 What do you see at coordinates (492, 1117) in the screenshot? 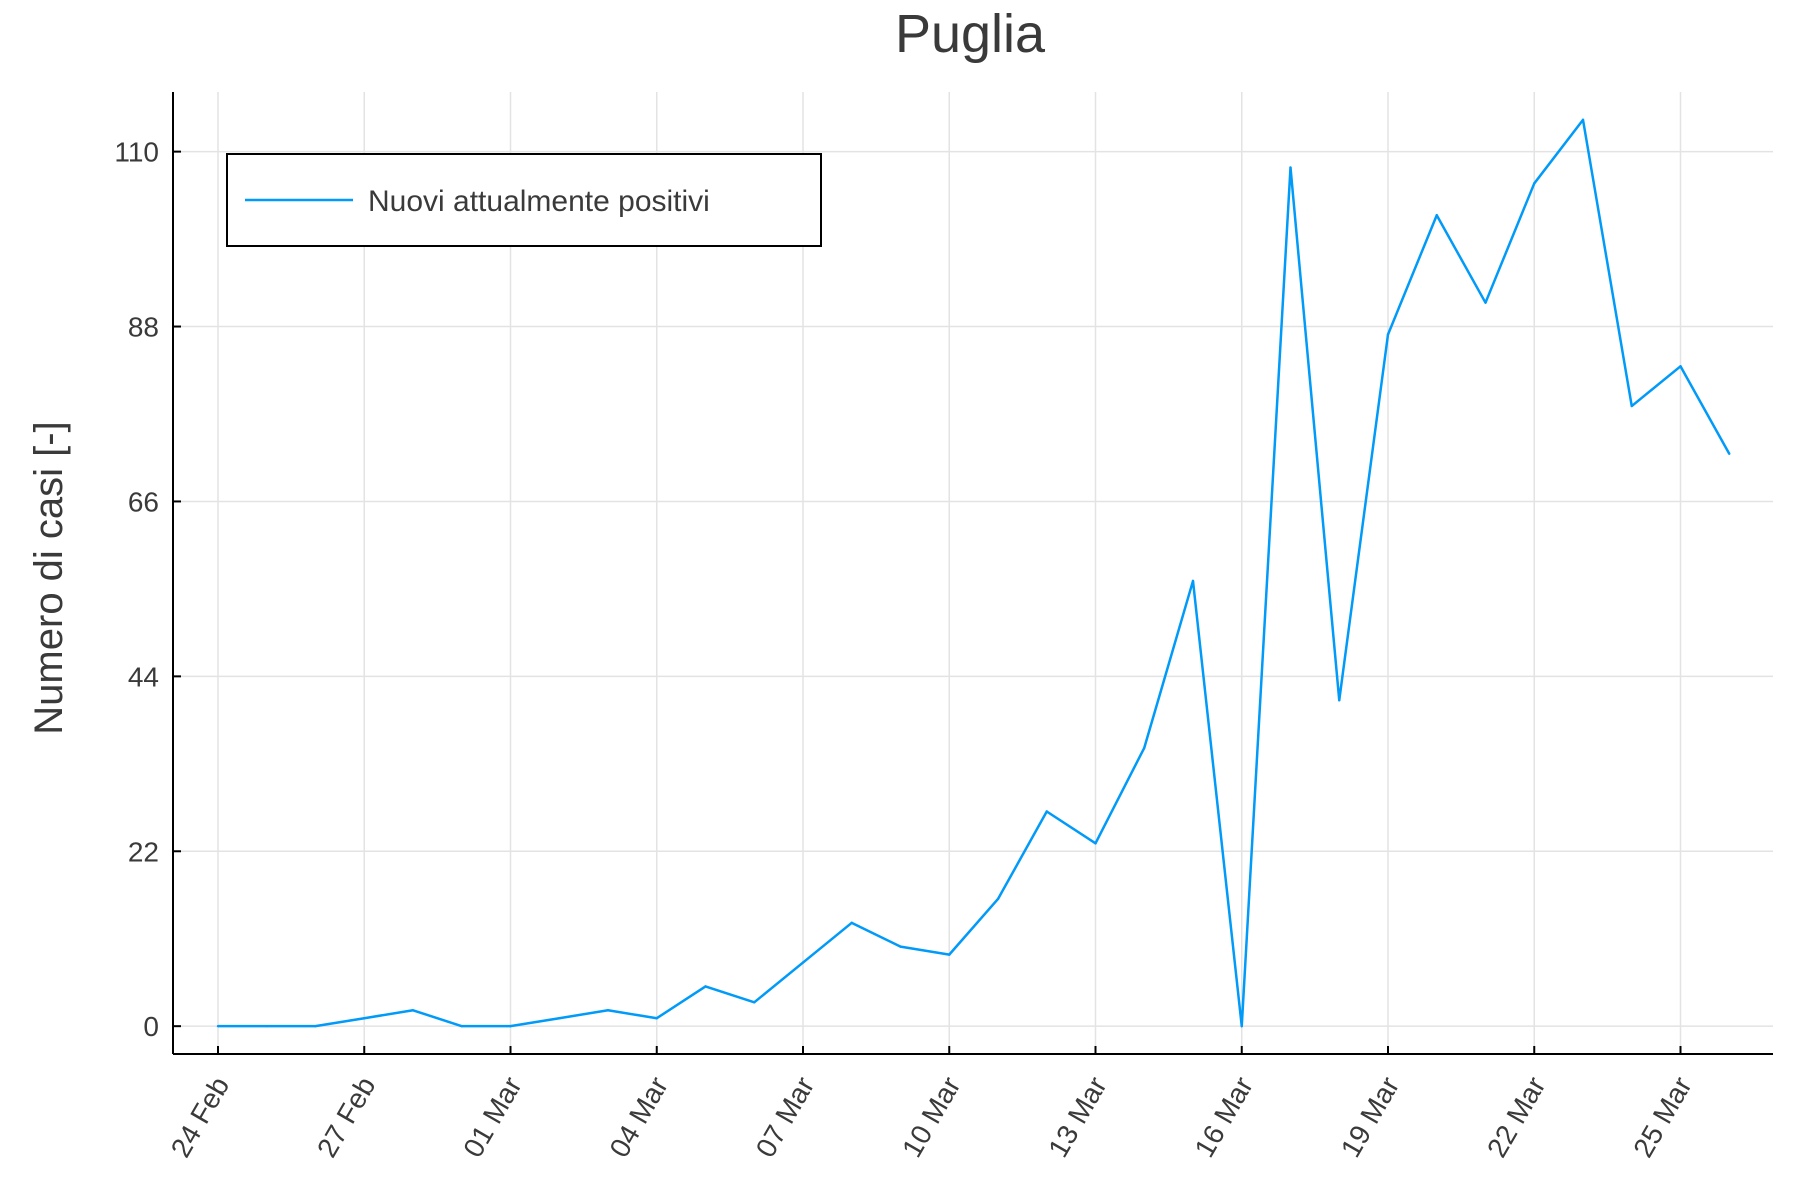
I see `x-tick-label: 01 Mar` at bounding box center [492, 1117].